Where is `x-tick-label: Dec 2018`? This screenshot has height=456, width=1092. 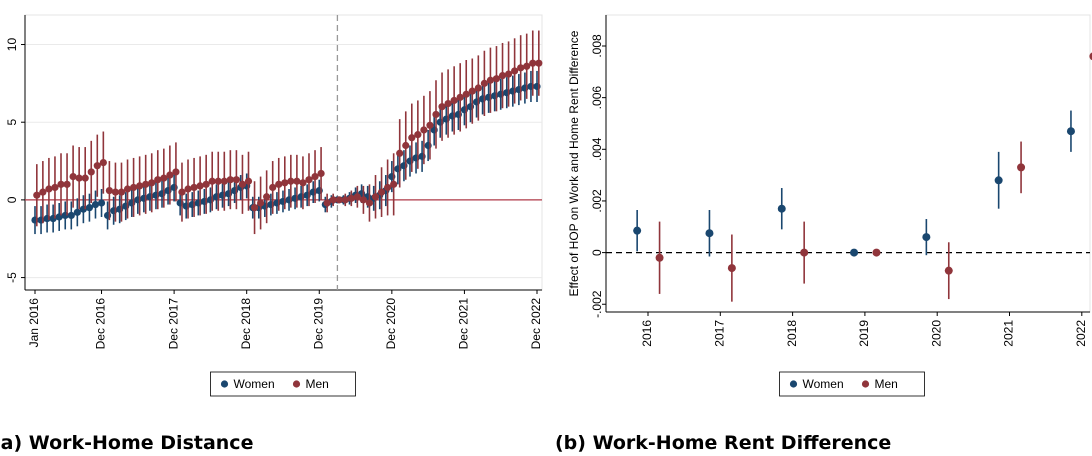
x-tick-label: Dec 2018 is located at coordinates (246, 324).